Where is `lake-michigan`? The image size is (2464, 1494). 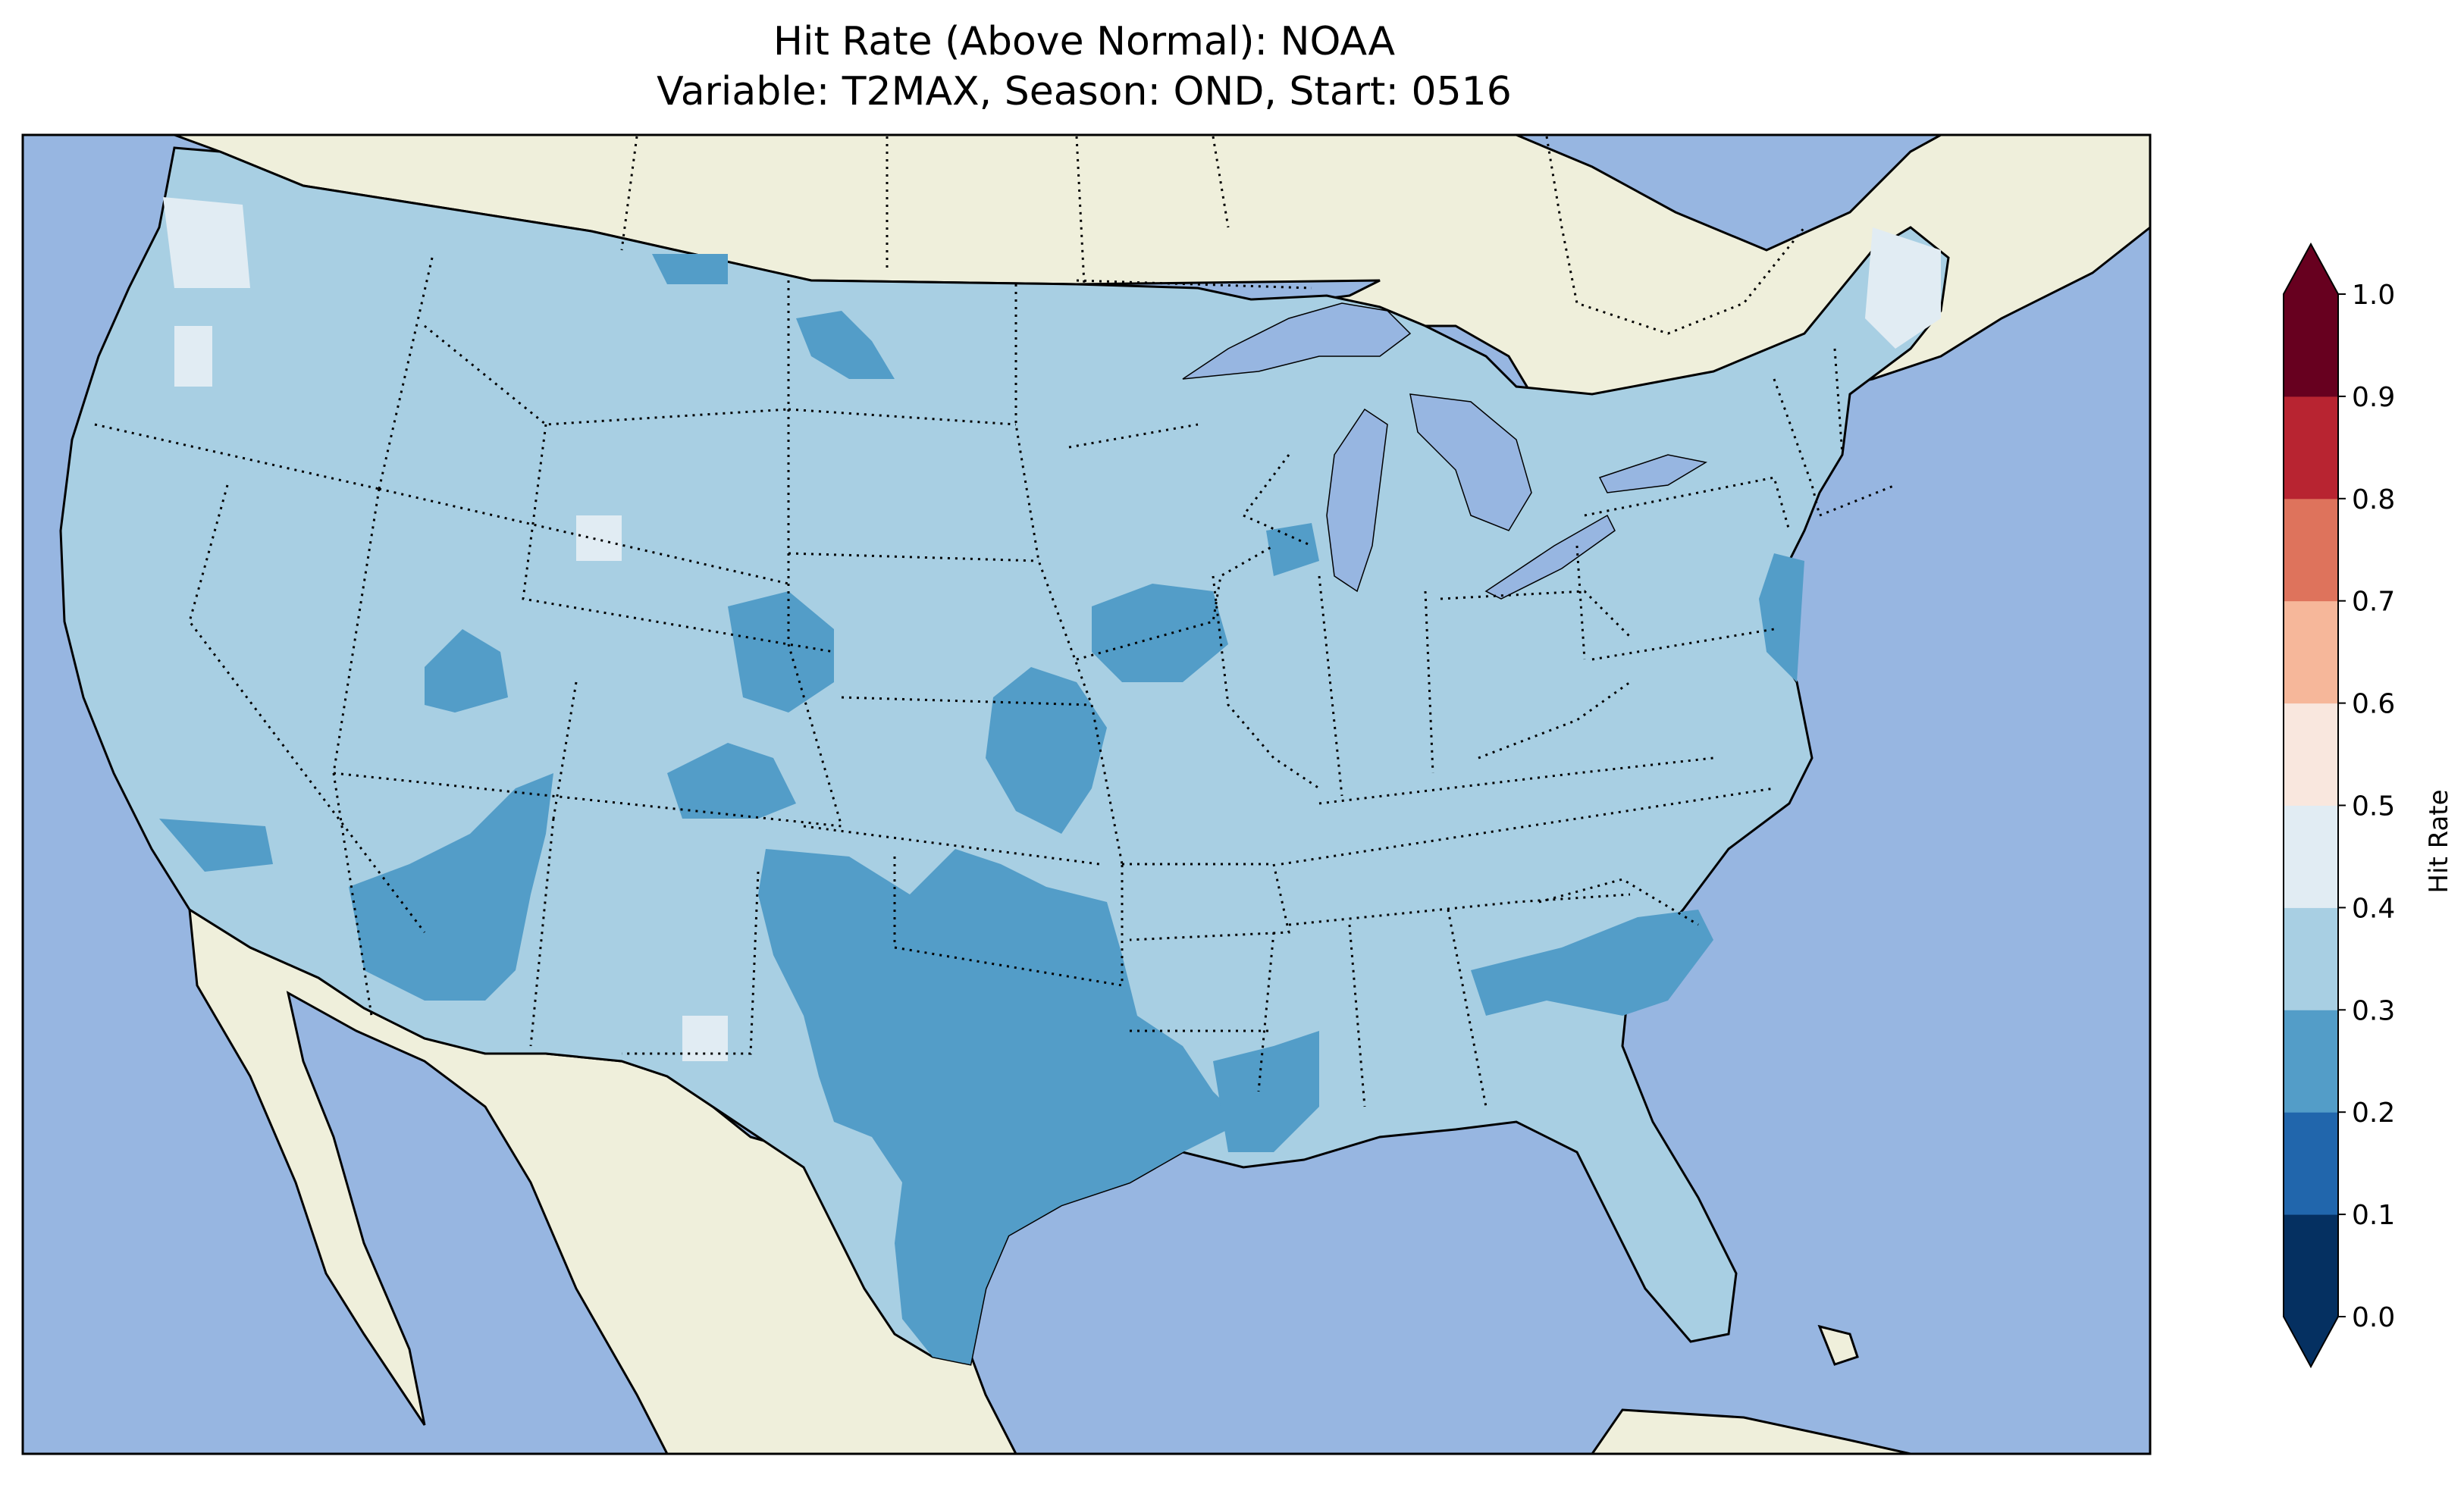 lake-michigan is located at coordinates (1357, 500).